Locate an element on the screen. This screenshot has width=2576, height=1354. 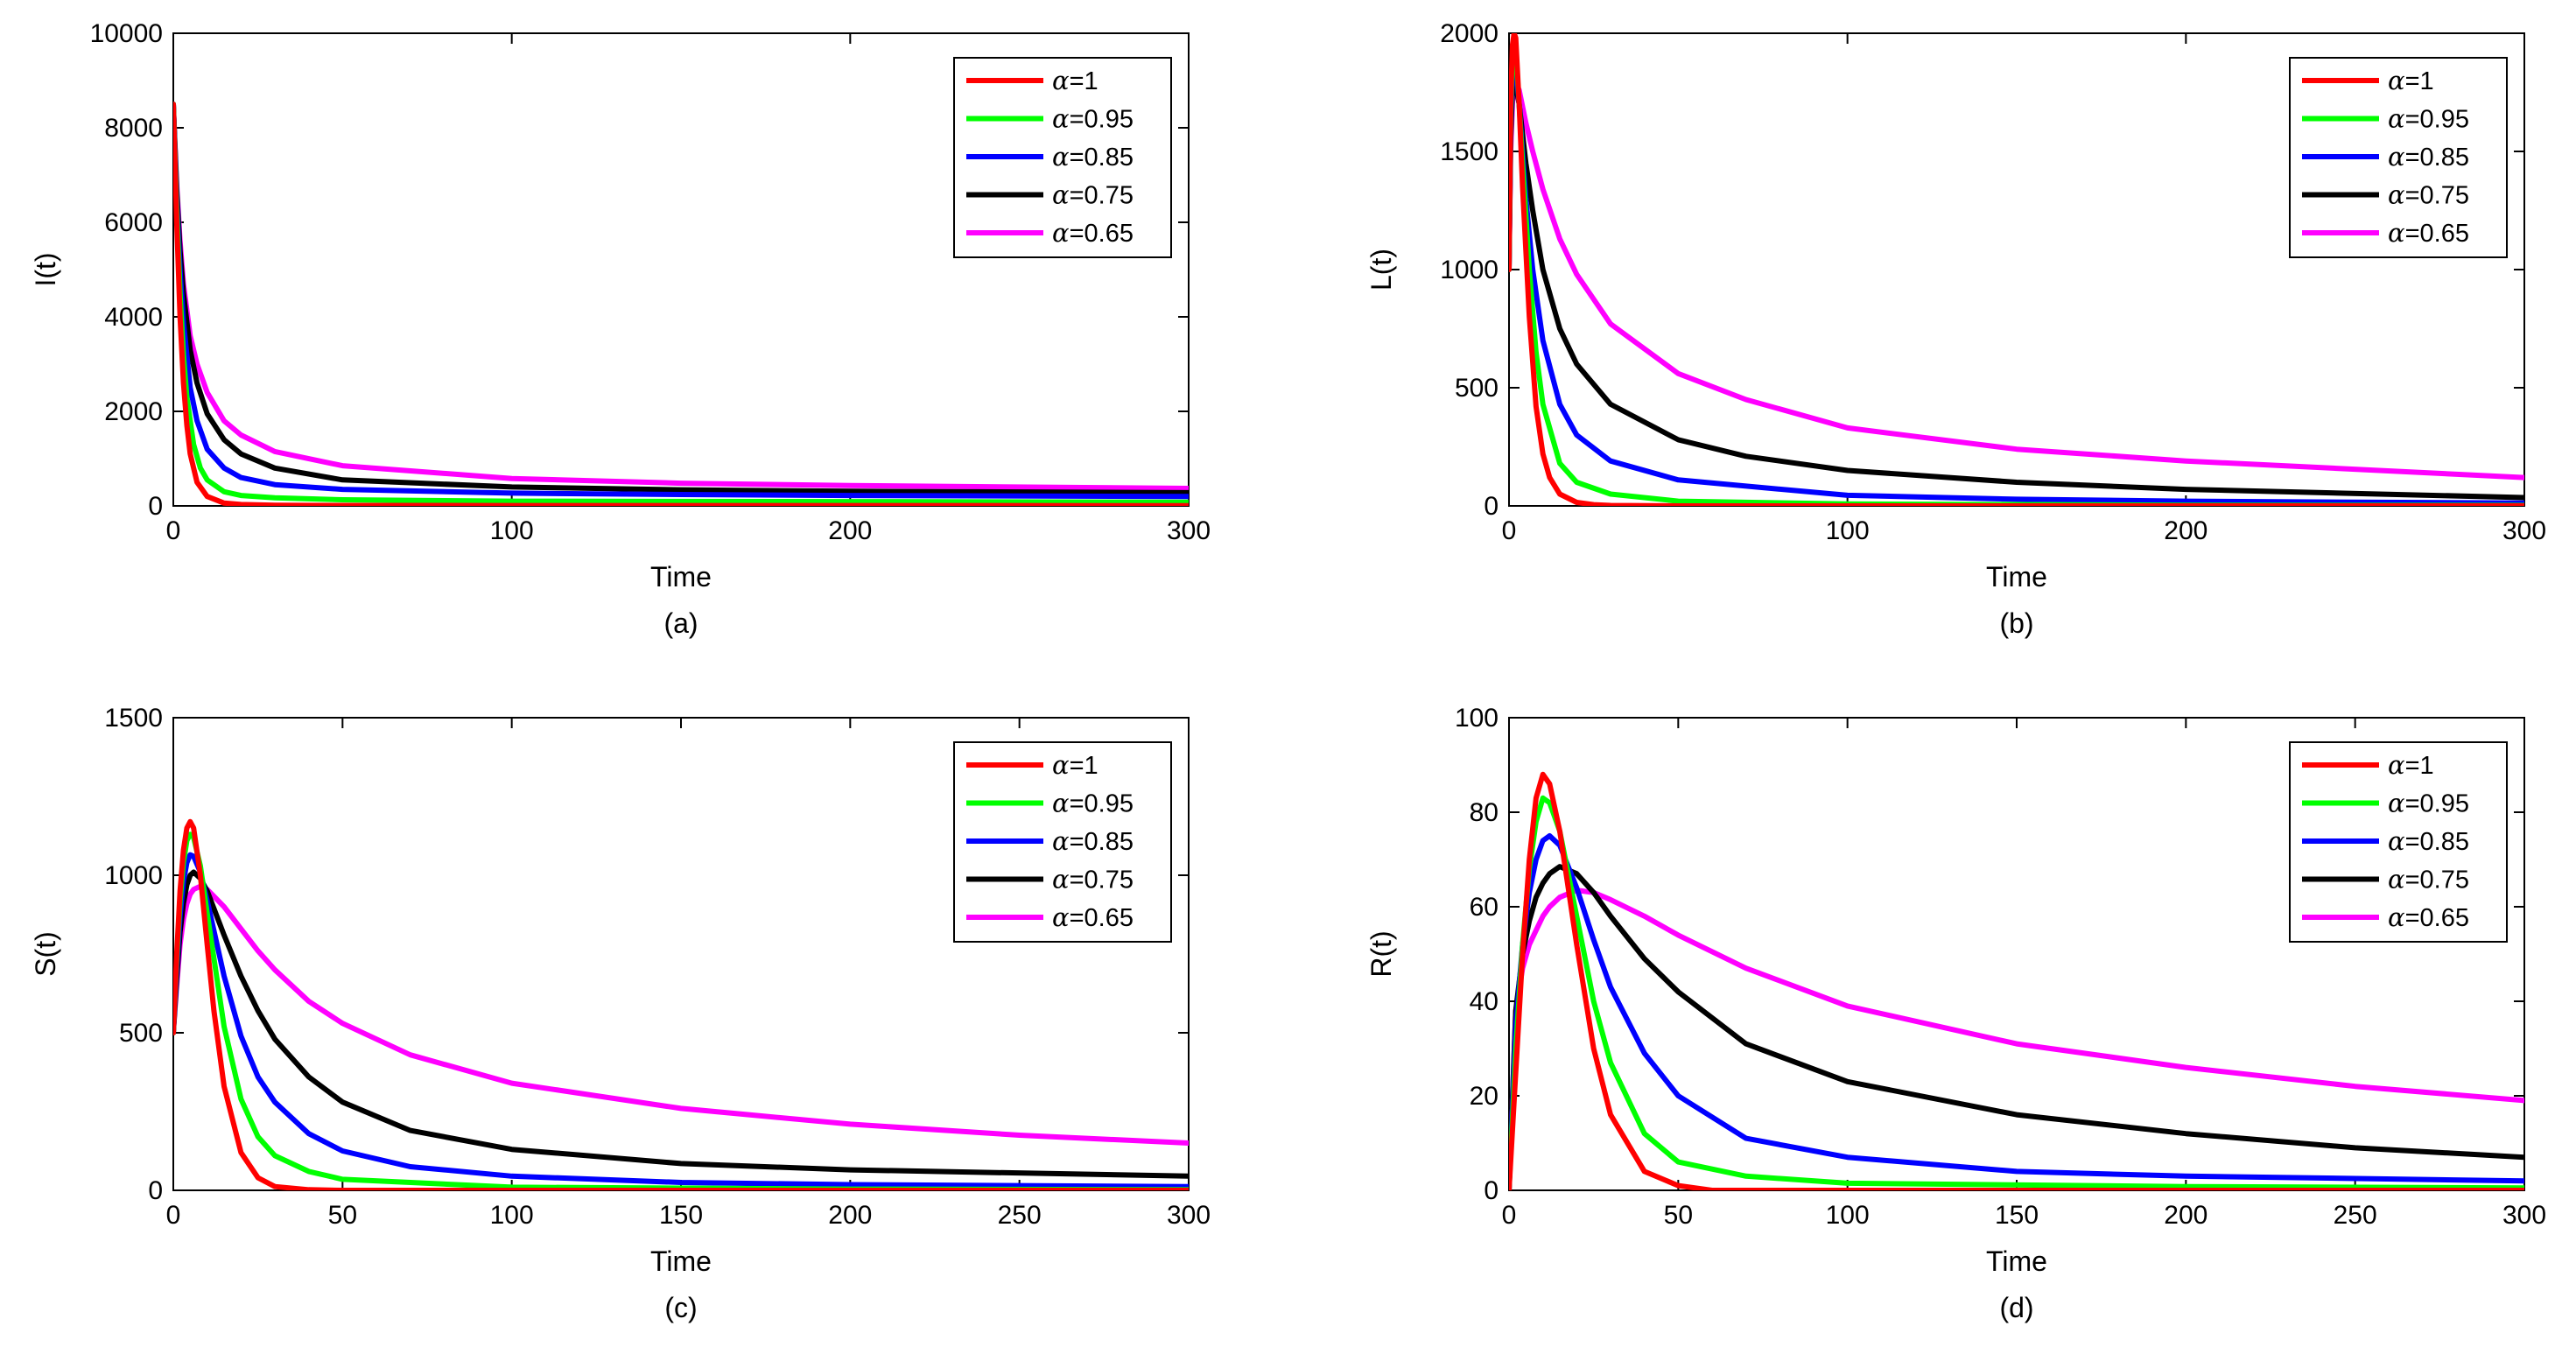
y-tick-label: 40 is located at coordinates (1484, 1001).